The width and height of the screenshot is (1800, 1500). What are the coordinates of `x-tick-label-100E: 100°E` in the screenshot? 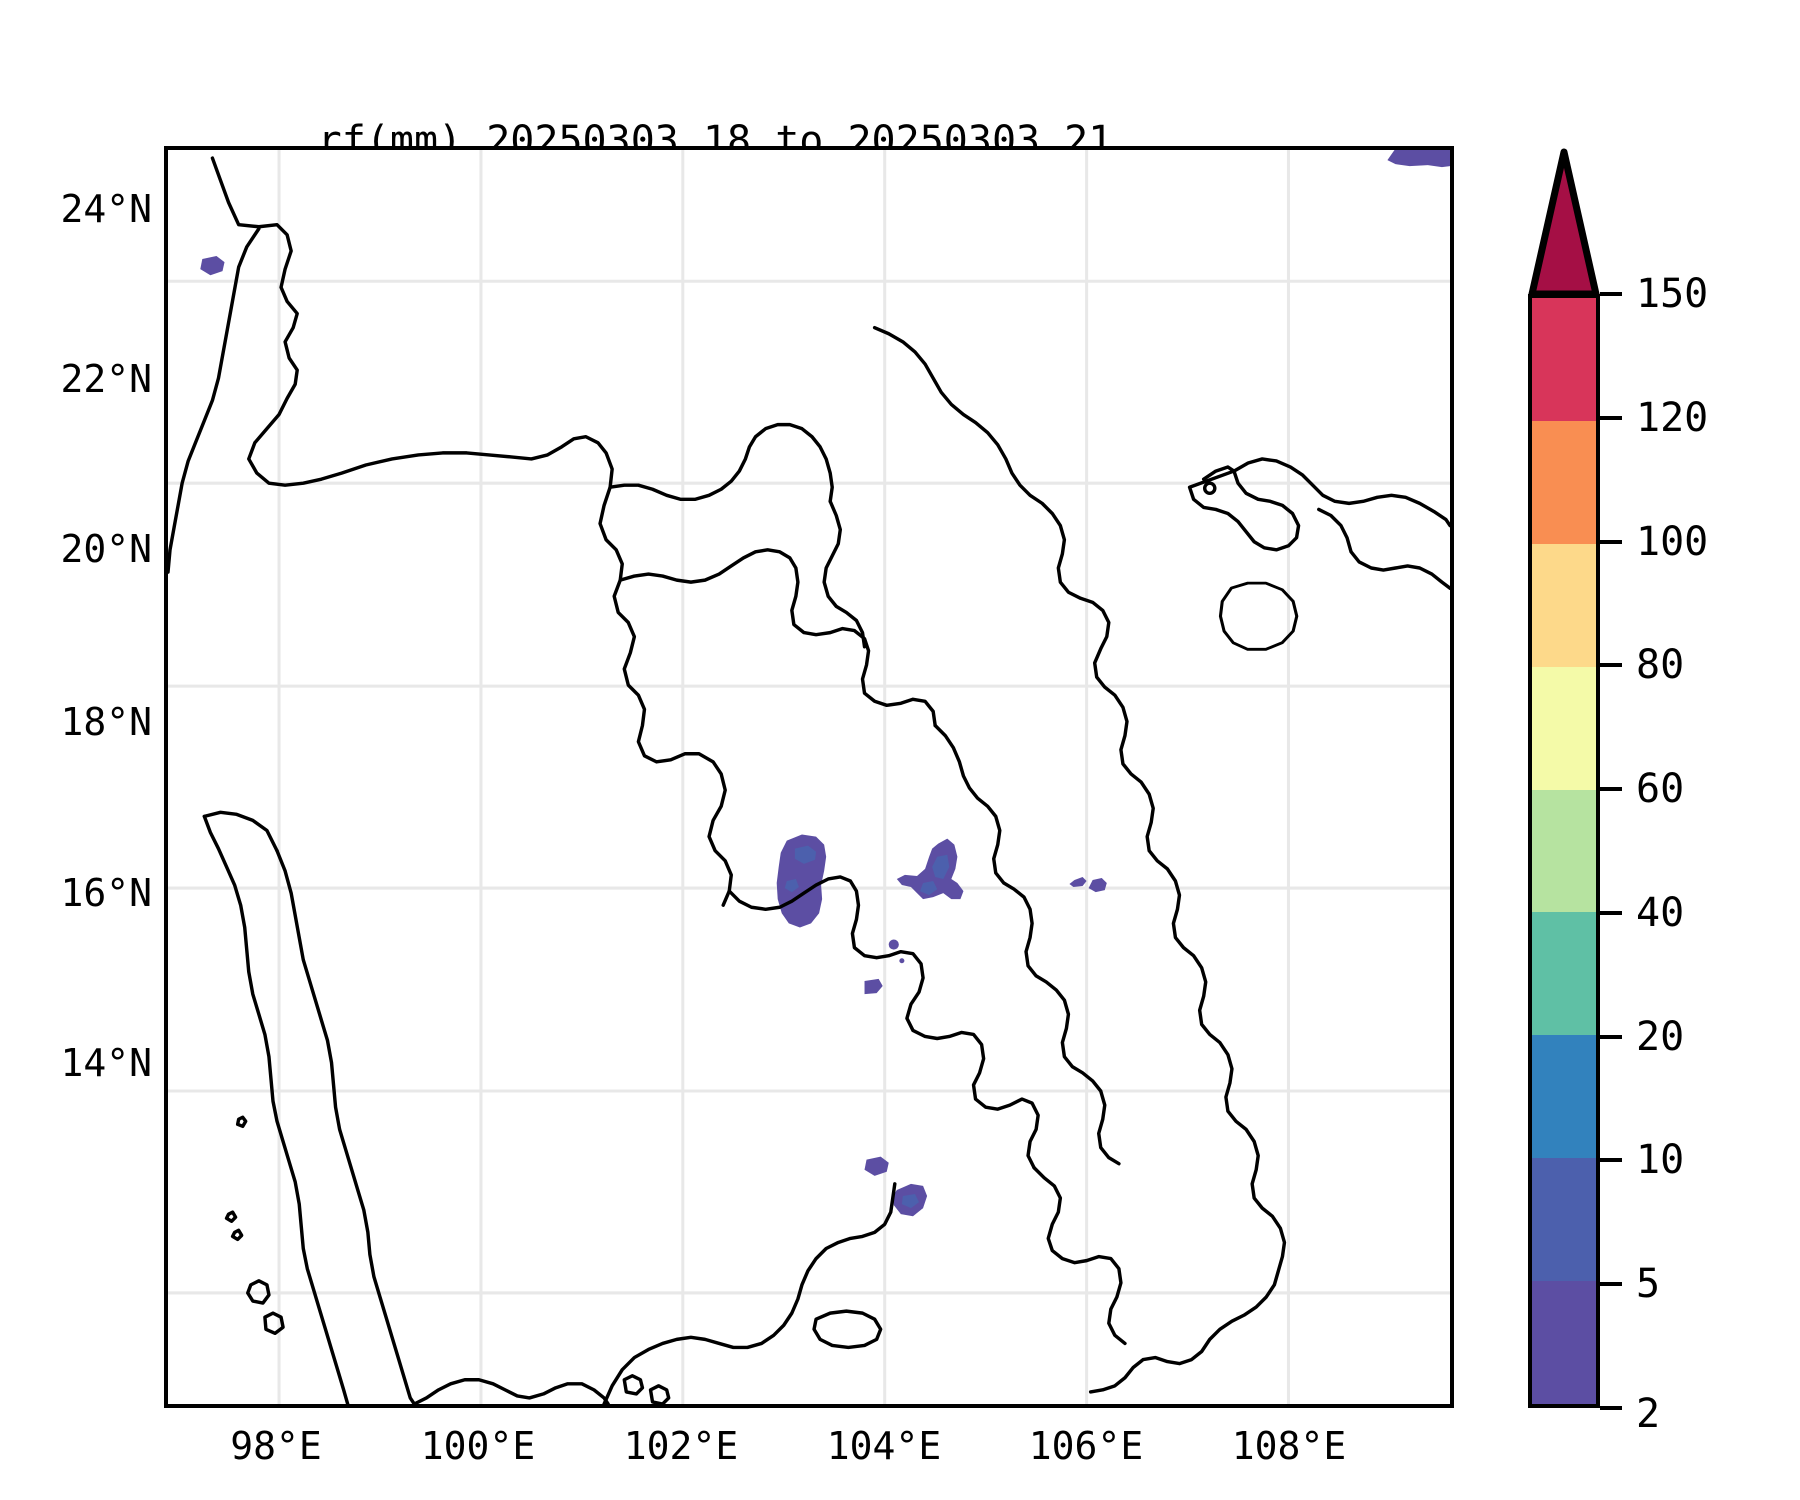 It's located at (478, 1446).